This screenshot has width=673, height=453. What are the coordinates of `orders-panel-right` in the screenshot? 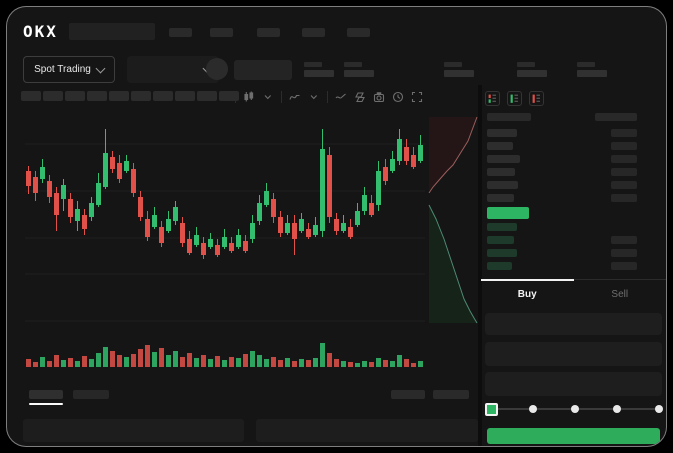 It's located at (367, 430).